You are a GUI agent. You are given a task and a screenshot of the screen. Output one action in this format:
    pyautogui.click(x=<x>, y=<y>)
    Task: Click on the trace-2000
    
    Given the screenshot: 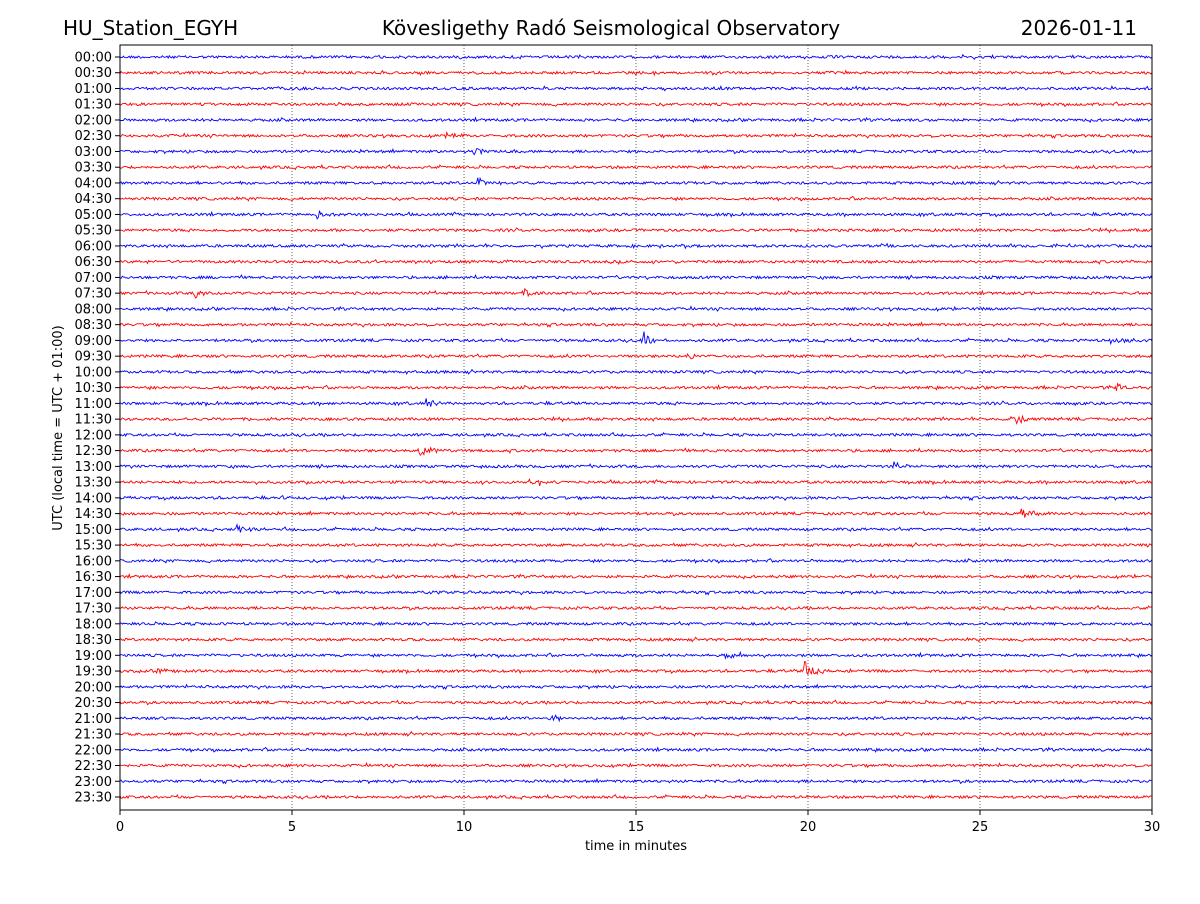 What is the action you would take?
    pyautogui.click(x=636, y=686)
    